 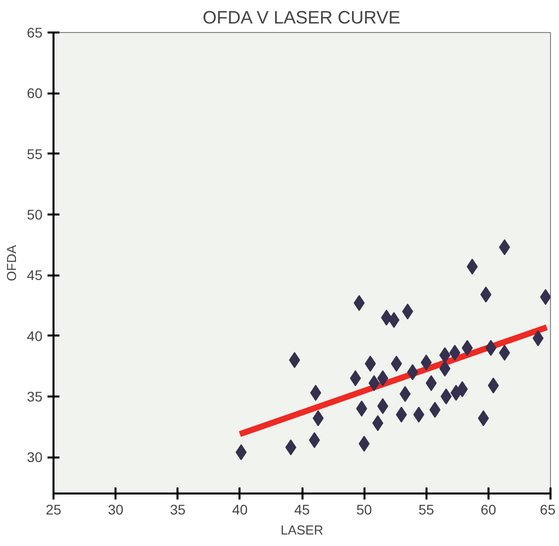 I want to click on y-tick-label: 55, so click(x=34, y=154).